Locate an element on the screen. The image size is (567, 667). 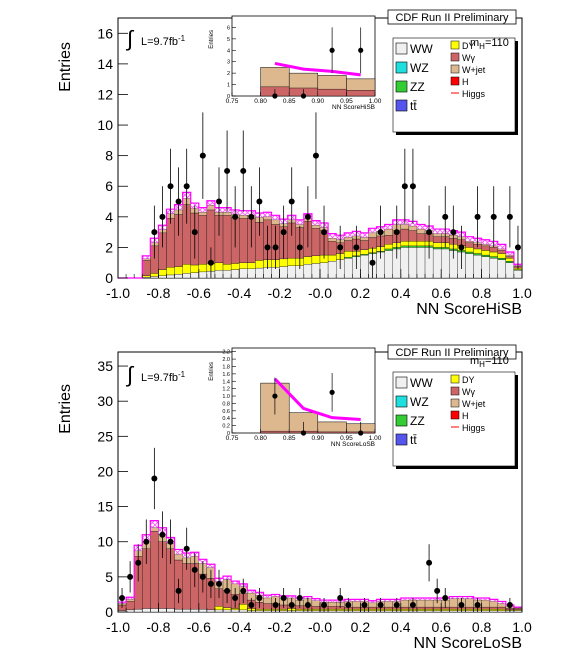
legend-label-1: WZ is located at coordinates (419, 402).